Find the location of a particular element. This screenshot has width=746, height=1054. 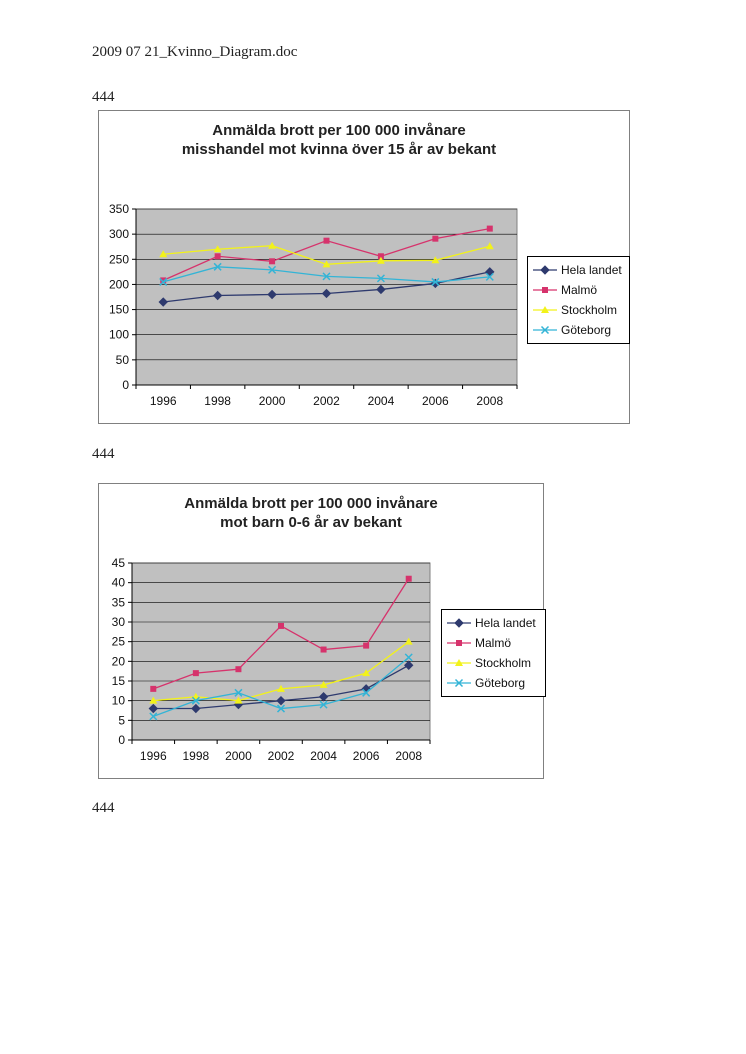

y-tick-label: 50 is located at coordinates (123, 360).